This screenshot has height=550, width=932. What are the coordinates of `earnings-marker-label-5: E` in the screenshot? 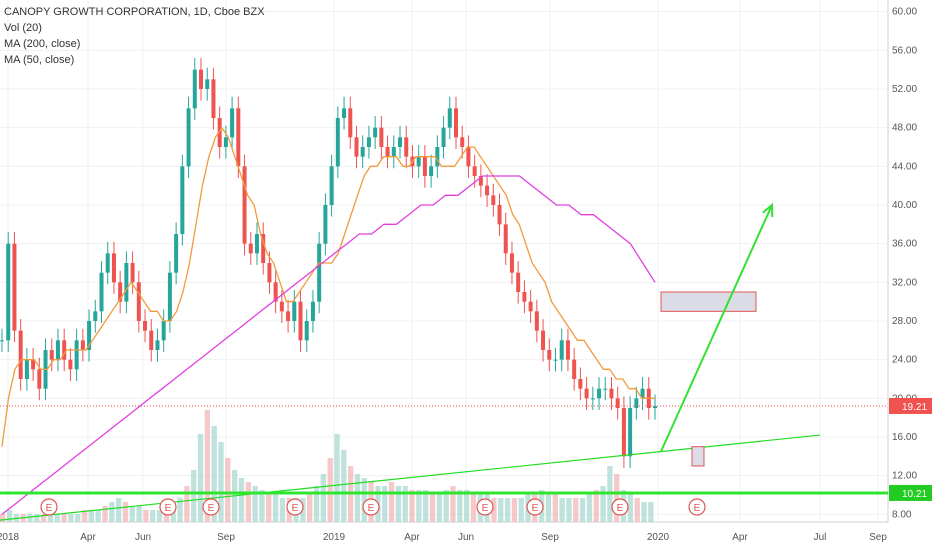 It's located at (485, 508).